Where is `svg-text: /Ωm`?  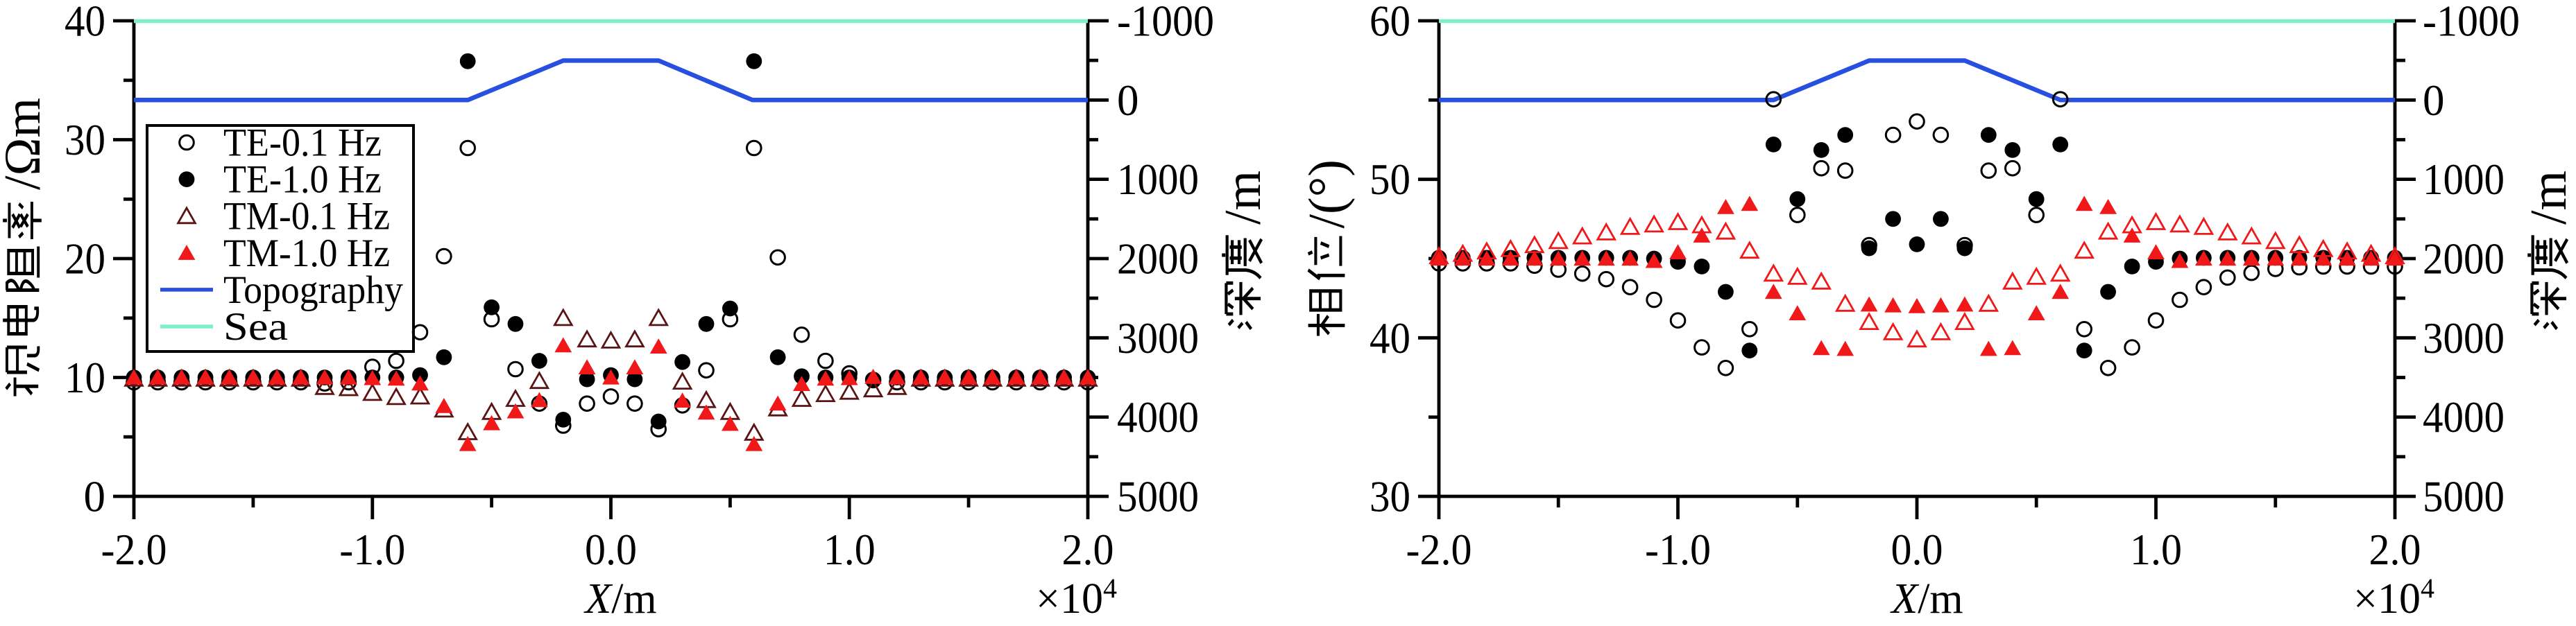
svg-text: /Ωm is located at coordinates (25, 144).